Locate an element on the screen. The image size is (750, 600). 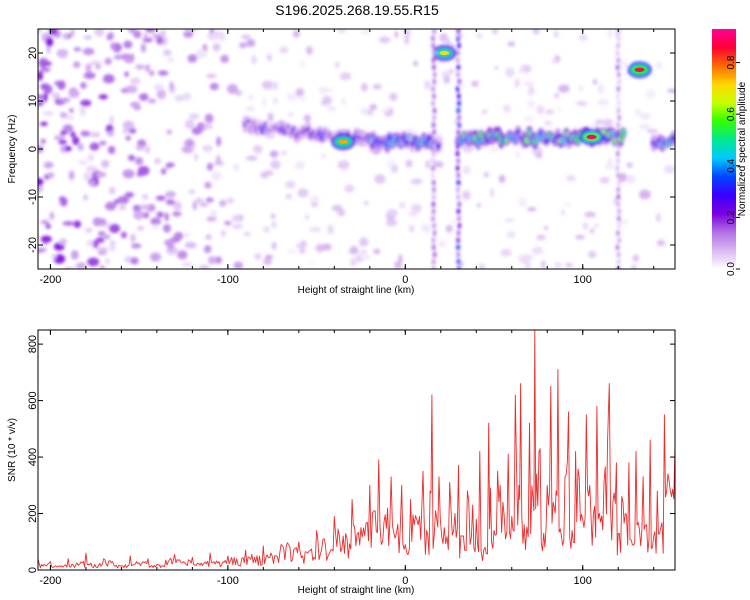
snr-ytick-label: 200 is located at coordinates (33, 513).